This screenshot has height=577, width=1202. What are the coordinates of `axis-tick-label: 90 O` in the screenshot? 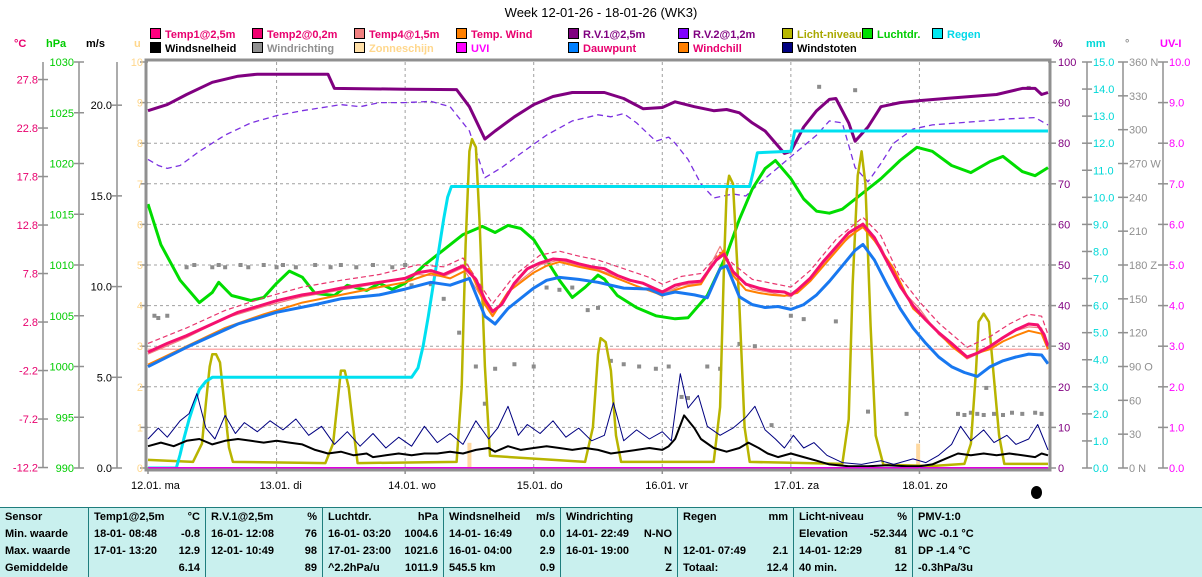 It's located at (1141, 368).